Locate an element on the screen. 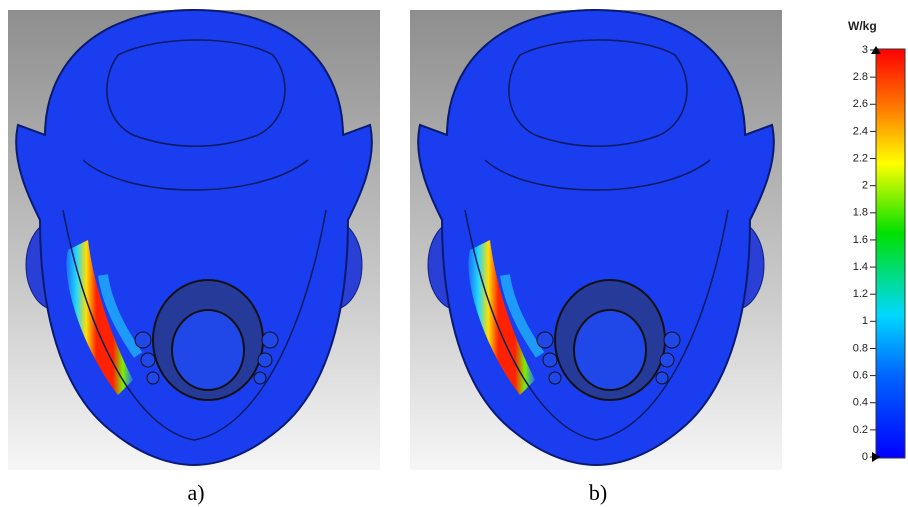 This screenshot has width=908, height=507. panel-label: a) is located at coordinates (195, 492).